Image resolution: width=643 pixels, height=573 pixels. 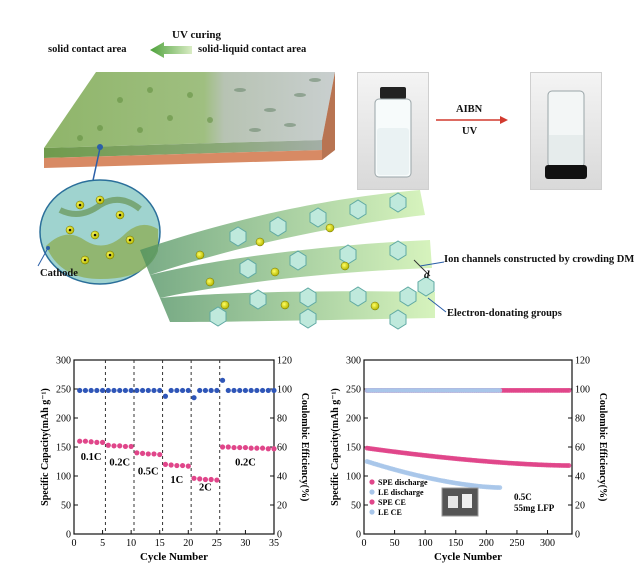 What do you see at coordinates (403, 482) in the screenshot?
I see `legend-entry: SPE discharge` at bounding box center [403, 482].